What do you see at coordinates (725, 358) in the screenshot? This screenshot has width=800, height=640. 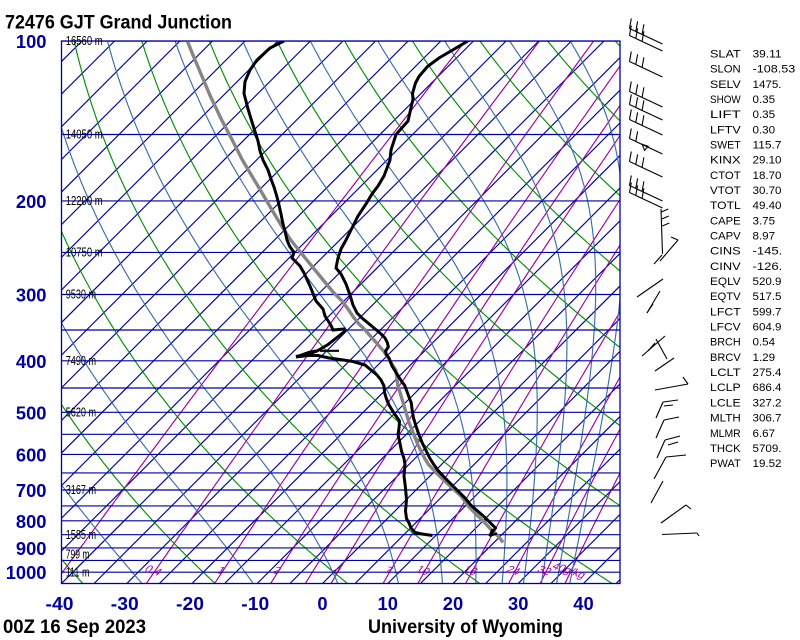 I see `svg-text: BRCV` at bounding box center [725, 358].